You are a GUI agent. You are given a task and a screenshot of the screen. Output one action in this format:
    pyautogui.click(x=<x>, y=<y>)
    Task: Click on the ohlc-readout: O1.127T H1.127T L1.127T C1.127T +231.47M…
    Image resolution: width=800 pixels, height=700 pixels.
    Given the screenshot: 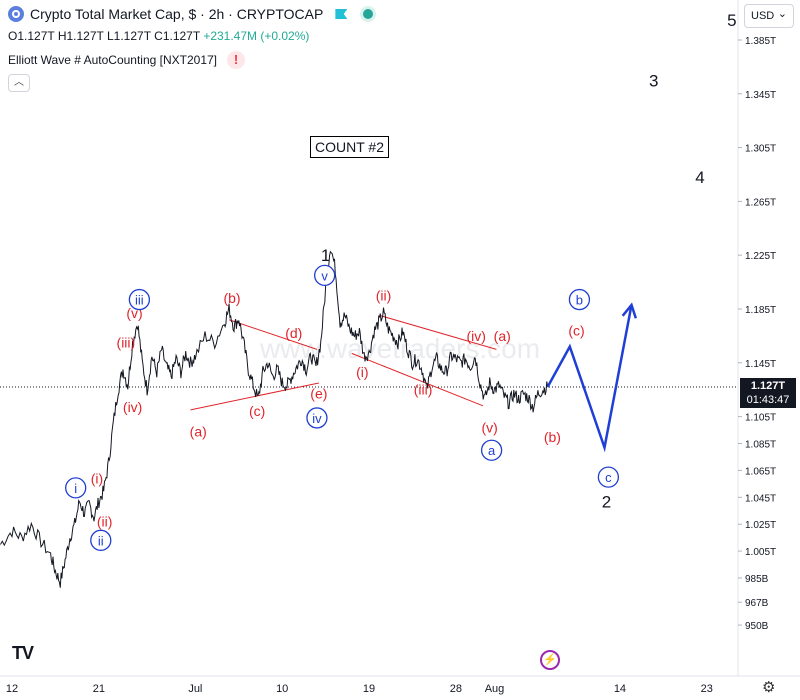 What is the action you would take?
    pyautogui.click(x=158, y=36)
    